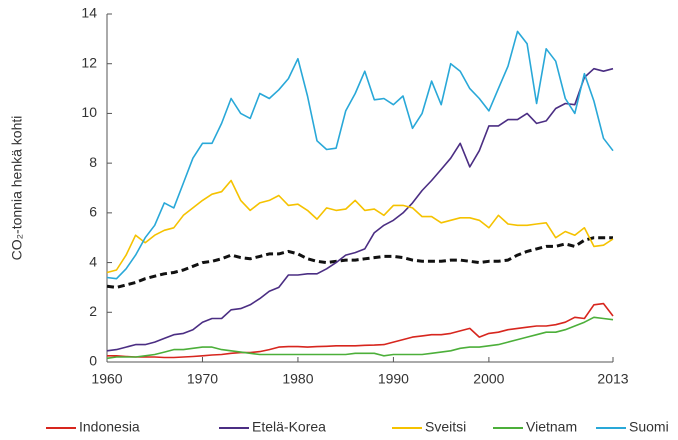  I want to click on y-tick-label: 14, so click(89, 13).